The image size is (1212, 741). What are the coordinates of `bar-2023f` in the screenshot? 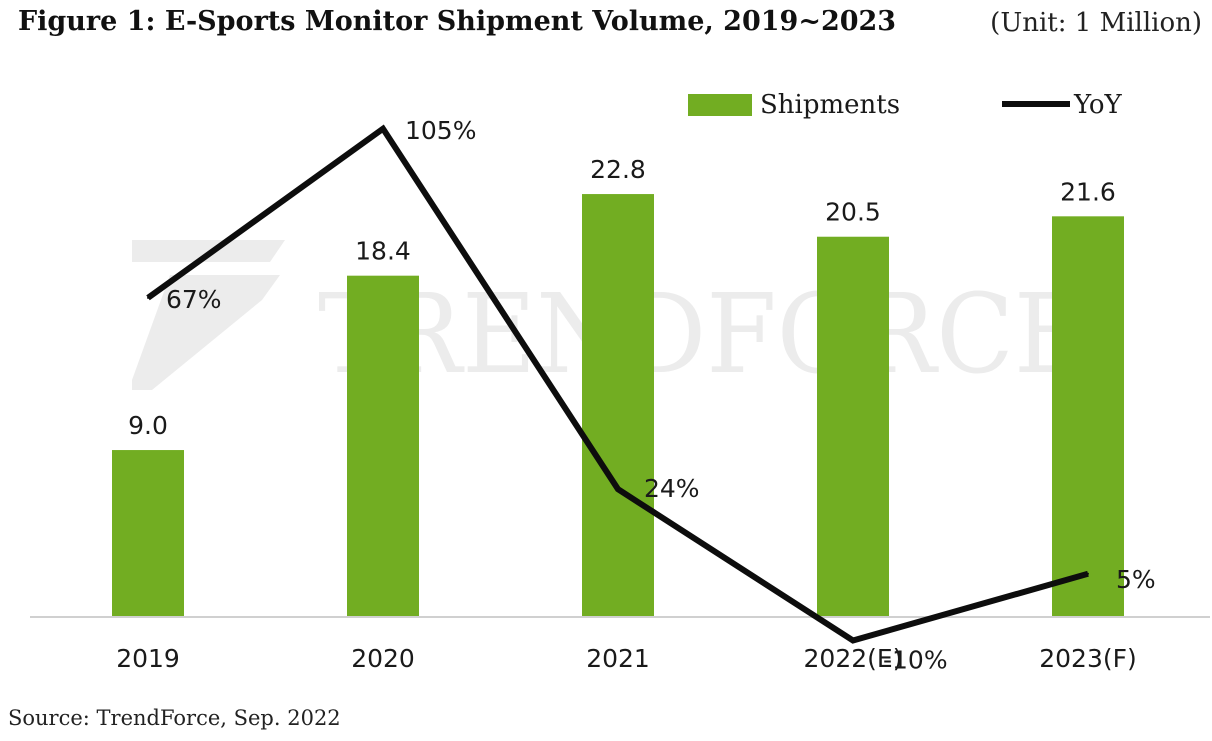 It's located at (1088, 416).